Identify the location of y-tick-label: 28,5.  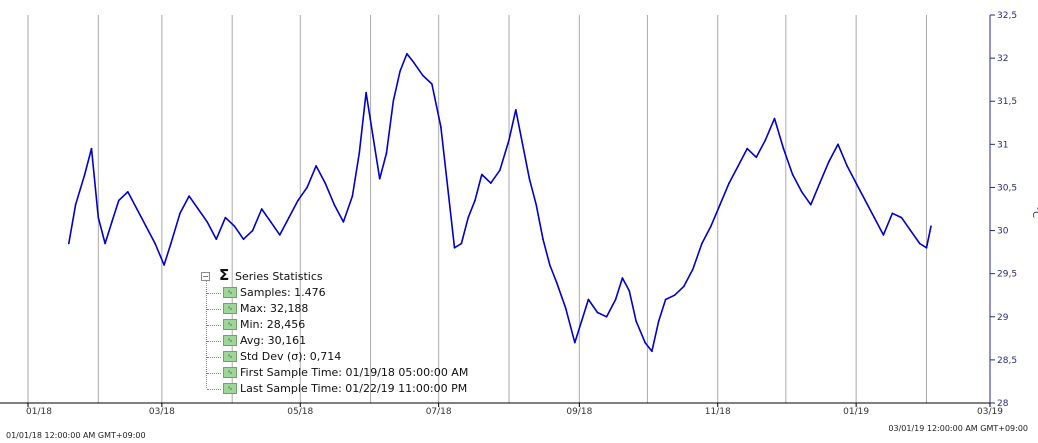
(1007, 361).